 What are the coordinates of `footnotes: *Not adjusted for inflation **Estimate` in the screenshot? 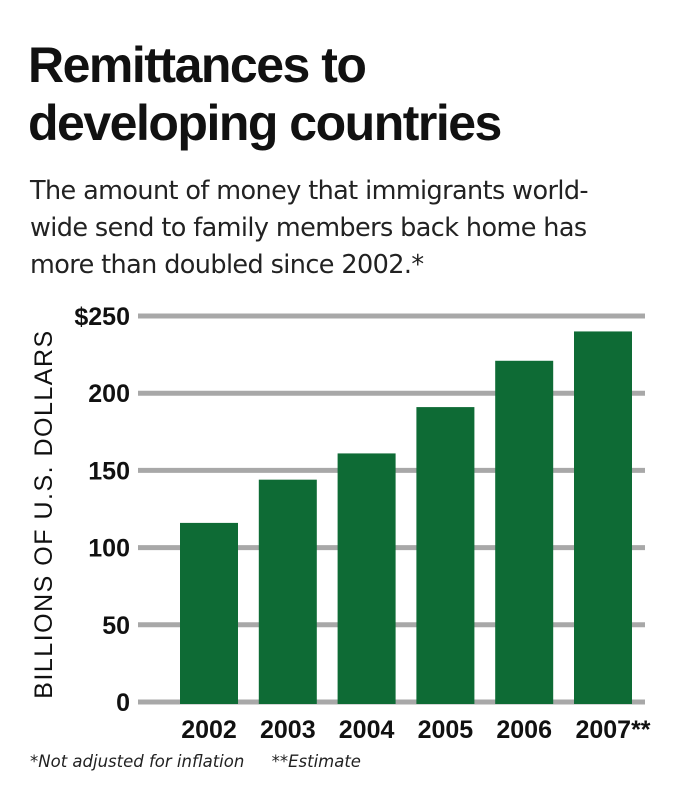 It's located at (195, 761).